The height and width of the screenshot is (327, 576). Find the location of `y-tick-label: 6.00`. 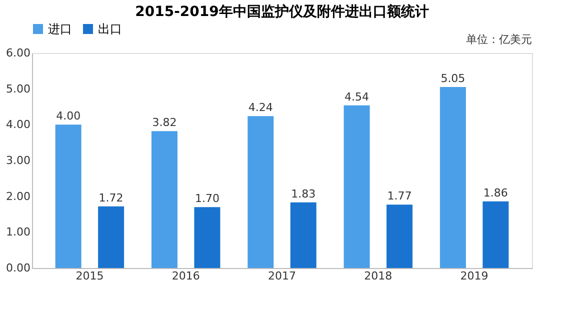

y-tick-label: 6.00 is located at coordinates (18, 53).